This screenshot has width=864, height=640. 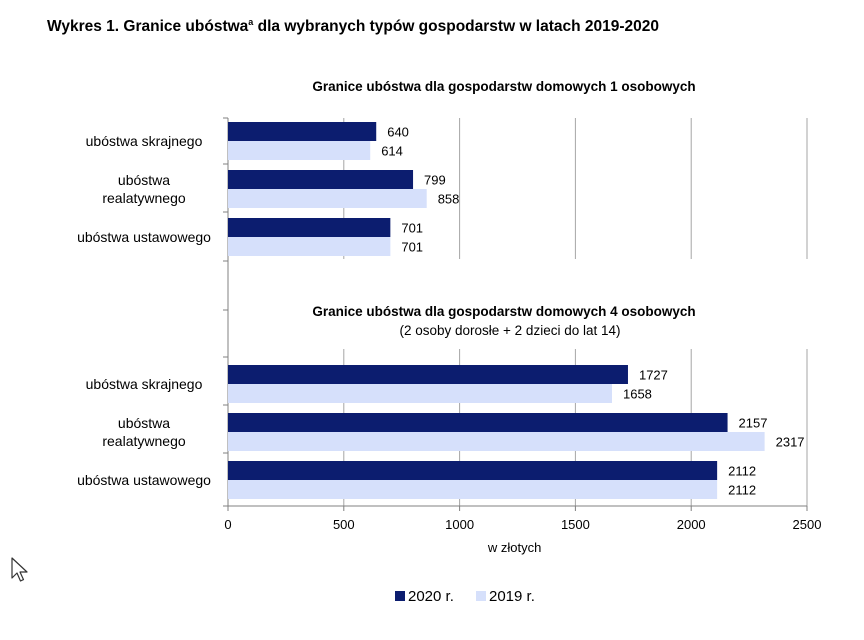 I want to click on x-tick-label: 2000, so click(x=691, y=524).